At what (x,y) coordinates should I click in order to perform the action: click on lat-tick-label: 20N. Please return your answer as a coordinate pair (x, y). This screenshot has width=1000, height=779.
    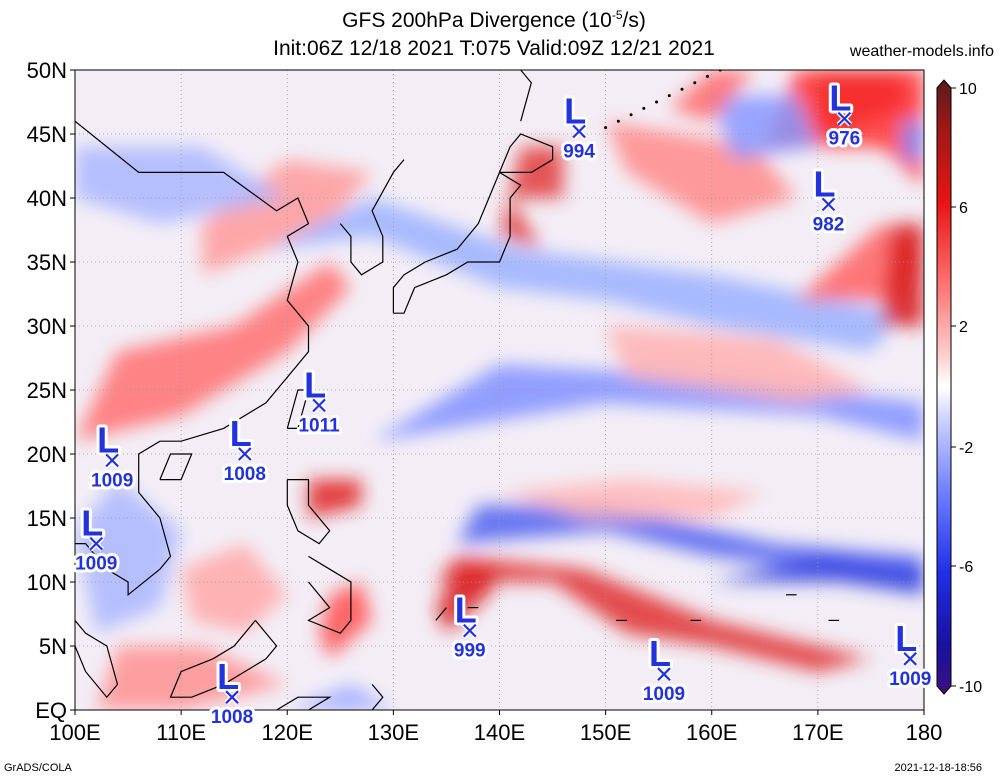
    Looking at the image, I should click on (47, 454).